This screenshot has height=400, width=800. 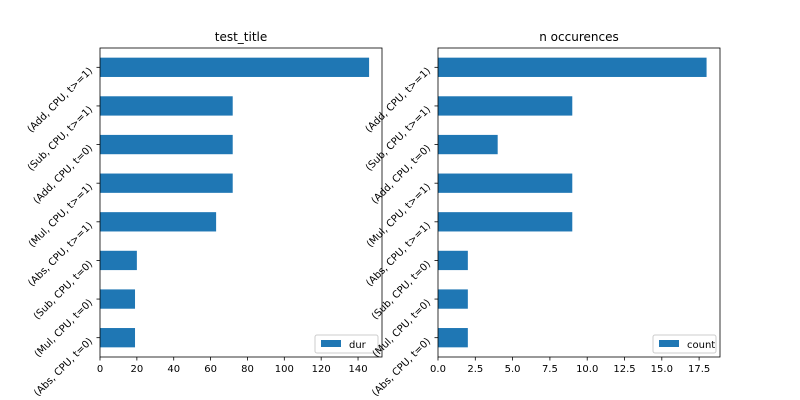 I want to click on right-x-tick-label: 12.5, so click(x=624, y=369).